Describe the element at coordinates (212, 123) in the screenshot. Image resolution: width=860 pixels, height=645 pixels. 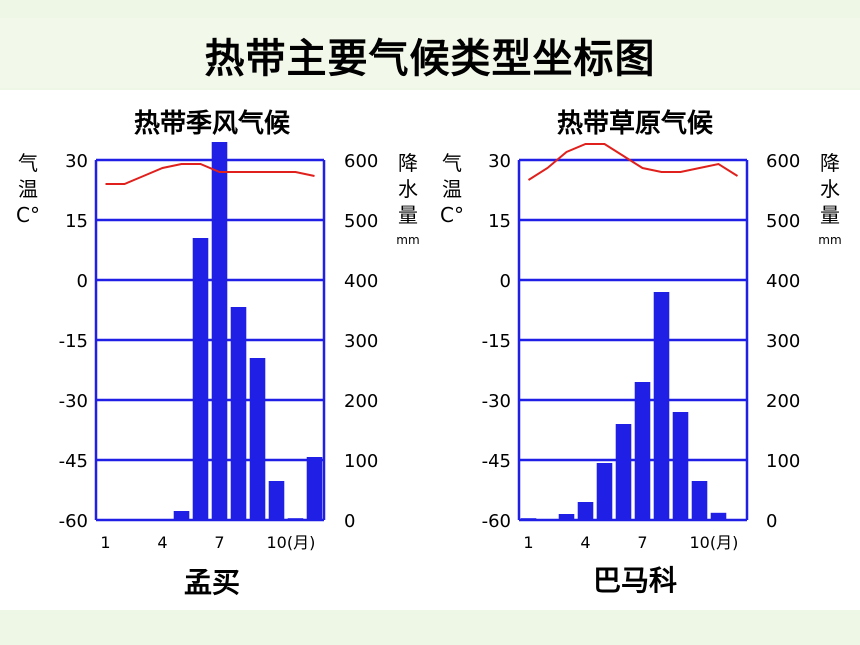
I see `chart-title: 热带季风气候` at that location.